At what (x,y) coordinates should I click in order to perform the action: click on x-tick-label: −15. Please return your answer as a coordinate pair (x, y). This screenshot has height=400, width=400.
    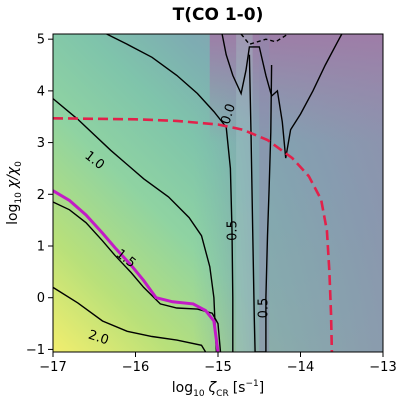
    Looking at the image, I should click on (217, 367).